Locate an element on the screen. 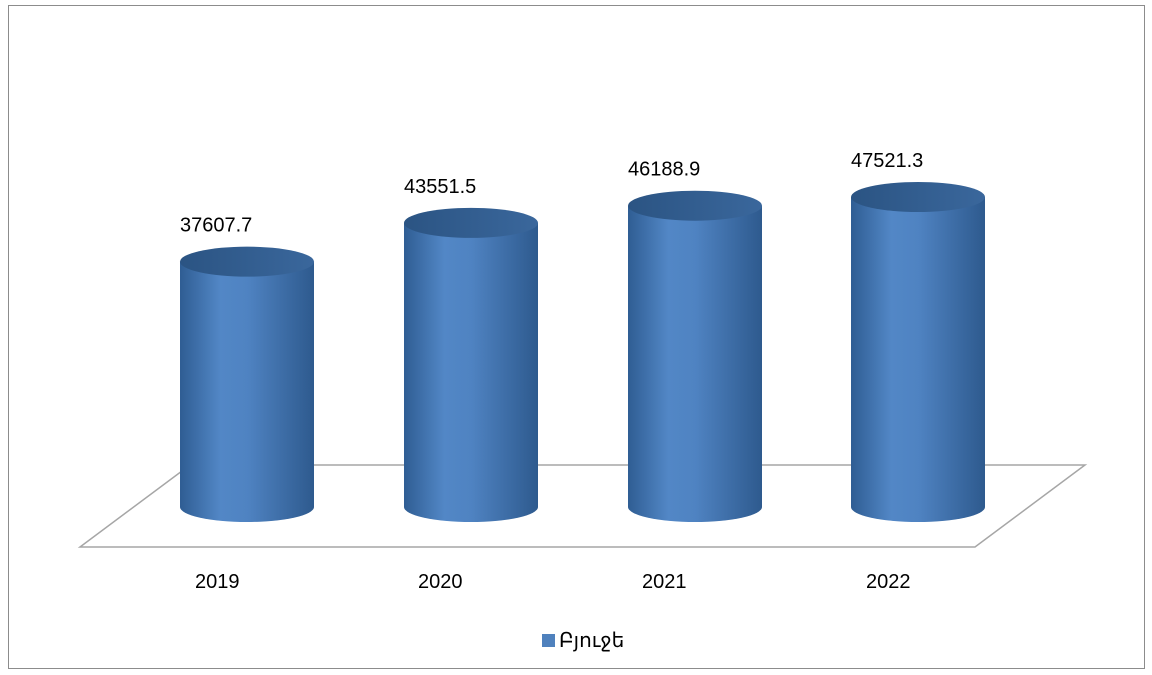 The image size is (1152, 675). legend-swatch is located at coordinates (548, 640).